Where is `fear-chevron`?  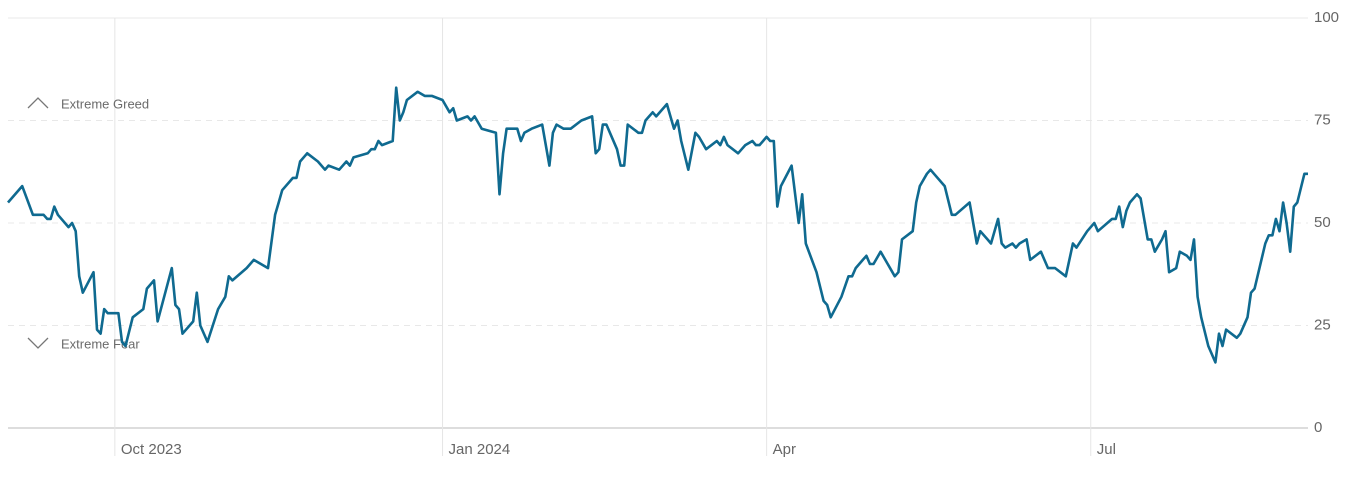 fear-chevron is located at coordinates (38, 343).